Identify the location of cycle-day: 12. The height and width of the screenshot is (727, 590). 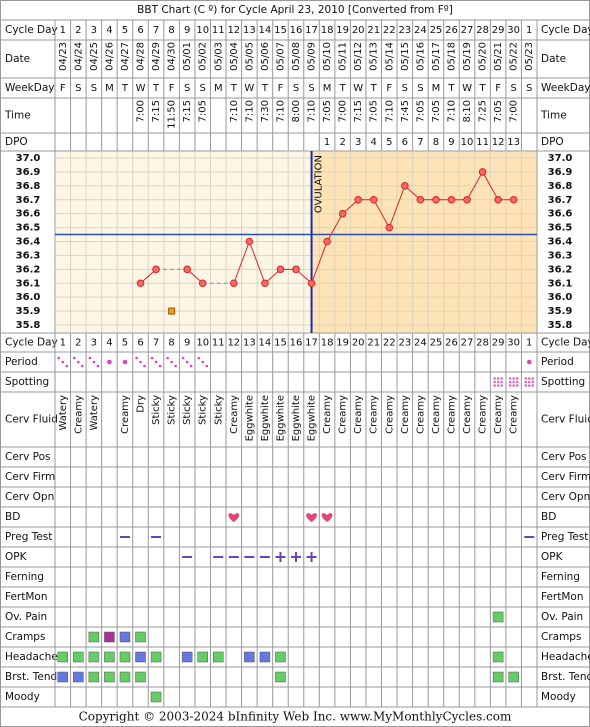
(233, 343).